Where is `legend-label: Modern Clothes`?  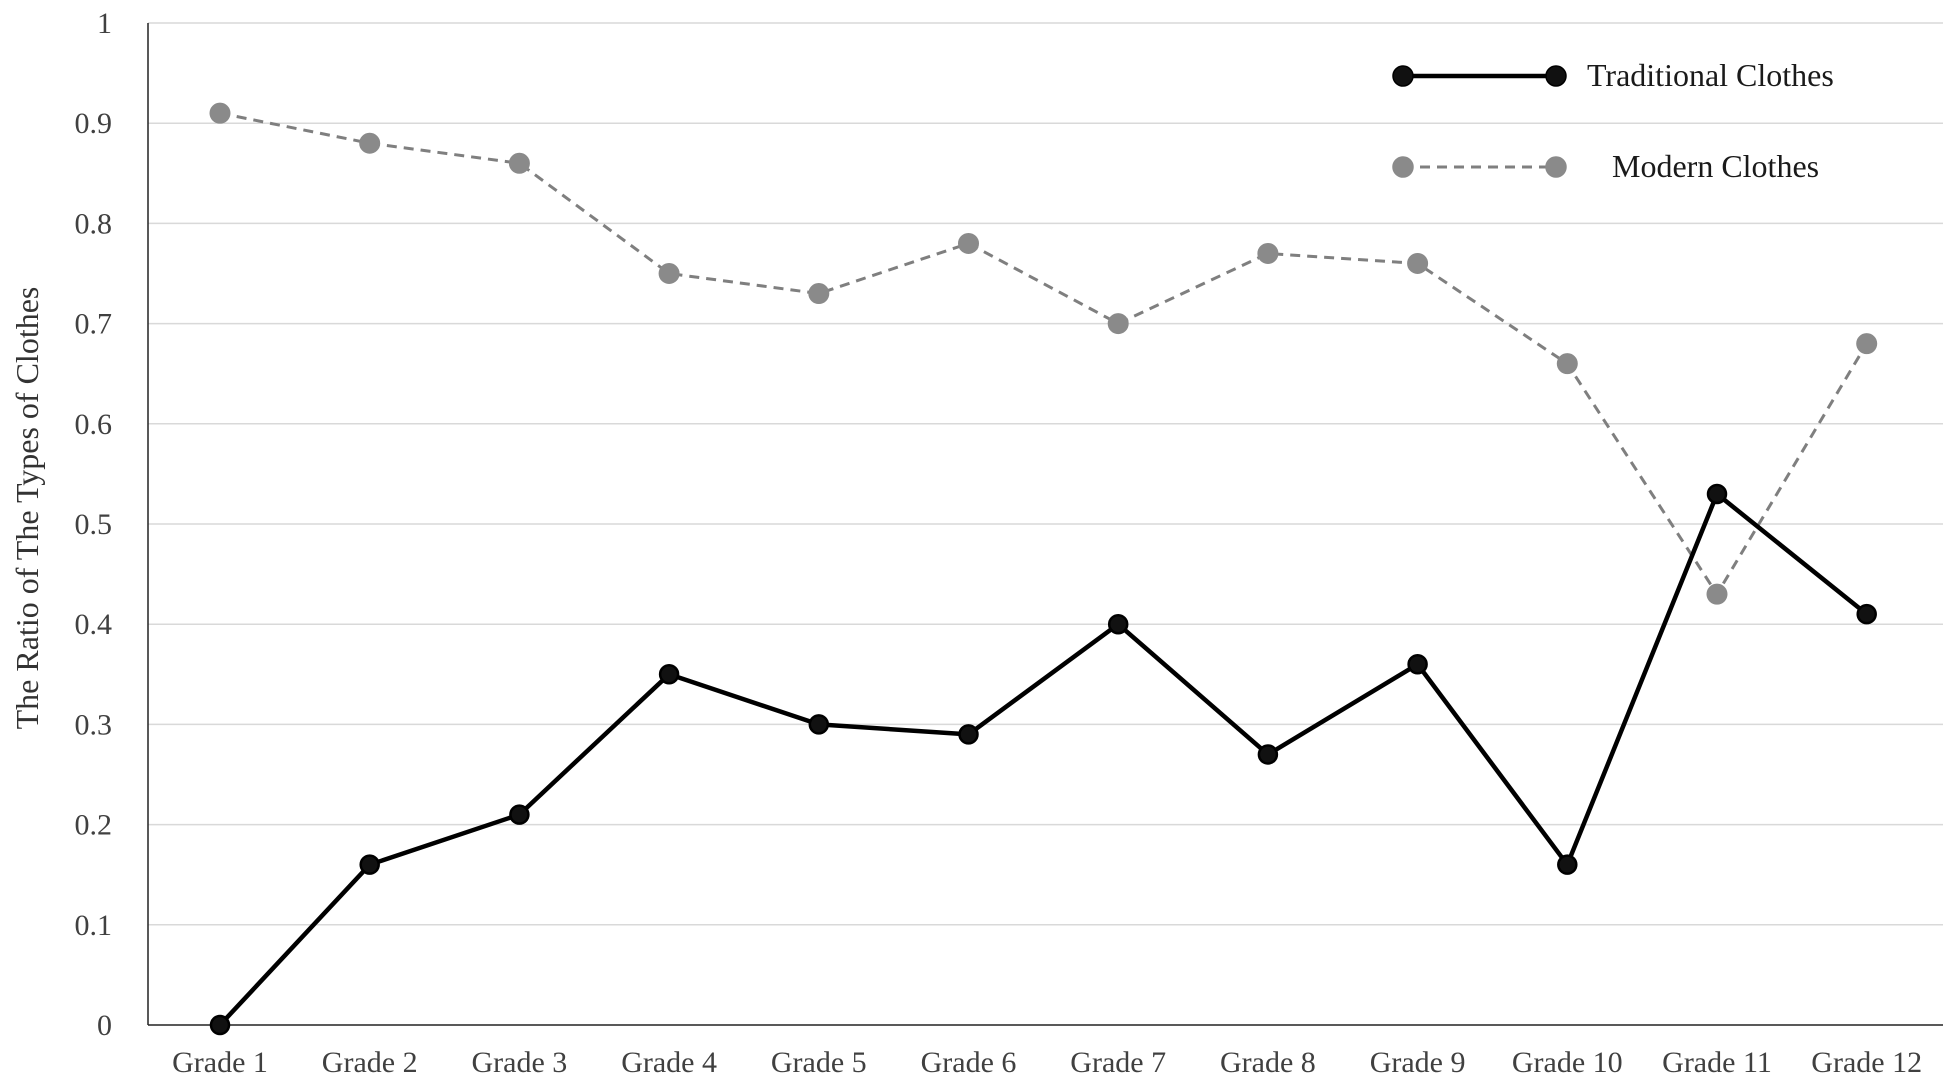
legend-label: Modern Clothes is located at coordinates (1715, 166).